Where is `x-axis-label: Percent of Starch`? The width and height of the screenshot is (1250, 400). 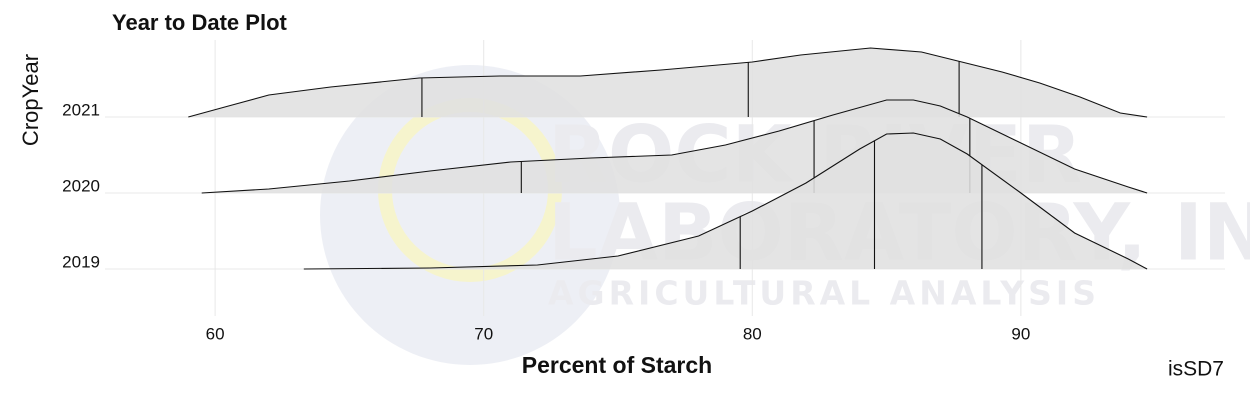 x-axis-label: Percent of Starch is located at coordinates (617, 365).